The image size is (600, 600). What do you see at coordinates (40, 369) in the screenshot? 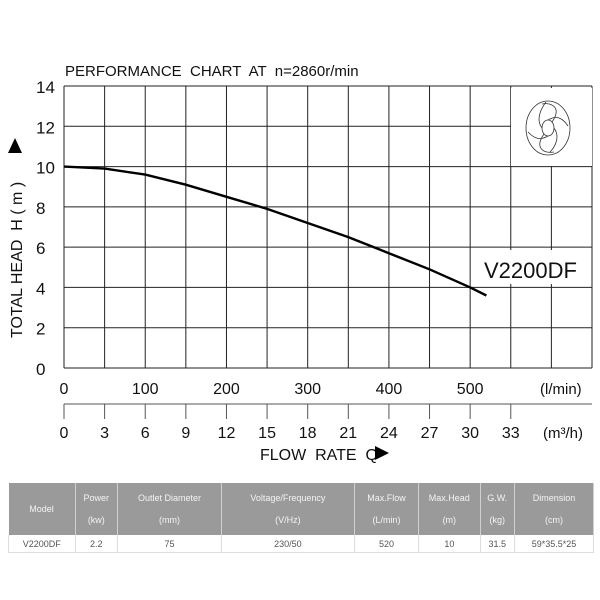
I see `y-tick-label: 0` at bounding box center [40, 369].